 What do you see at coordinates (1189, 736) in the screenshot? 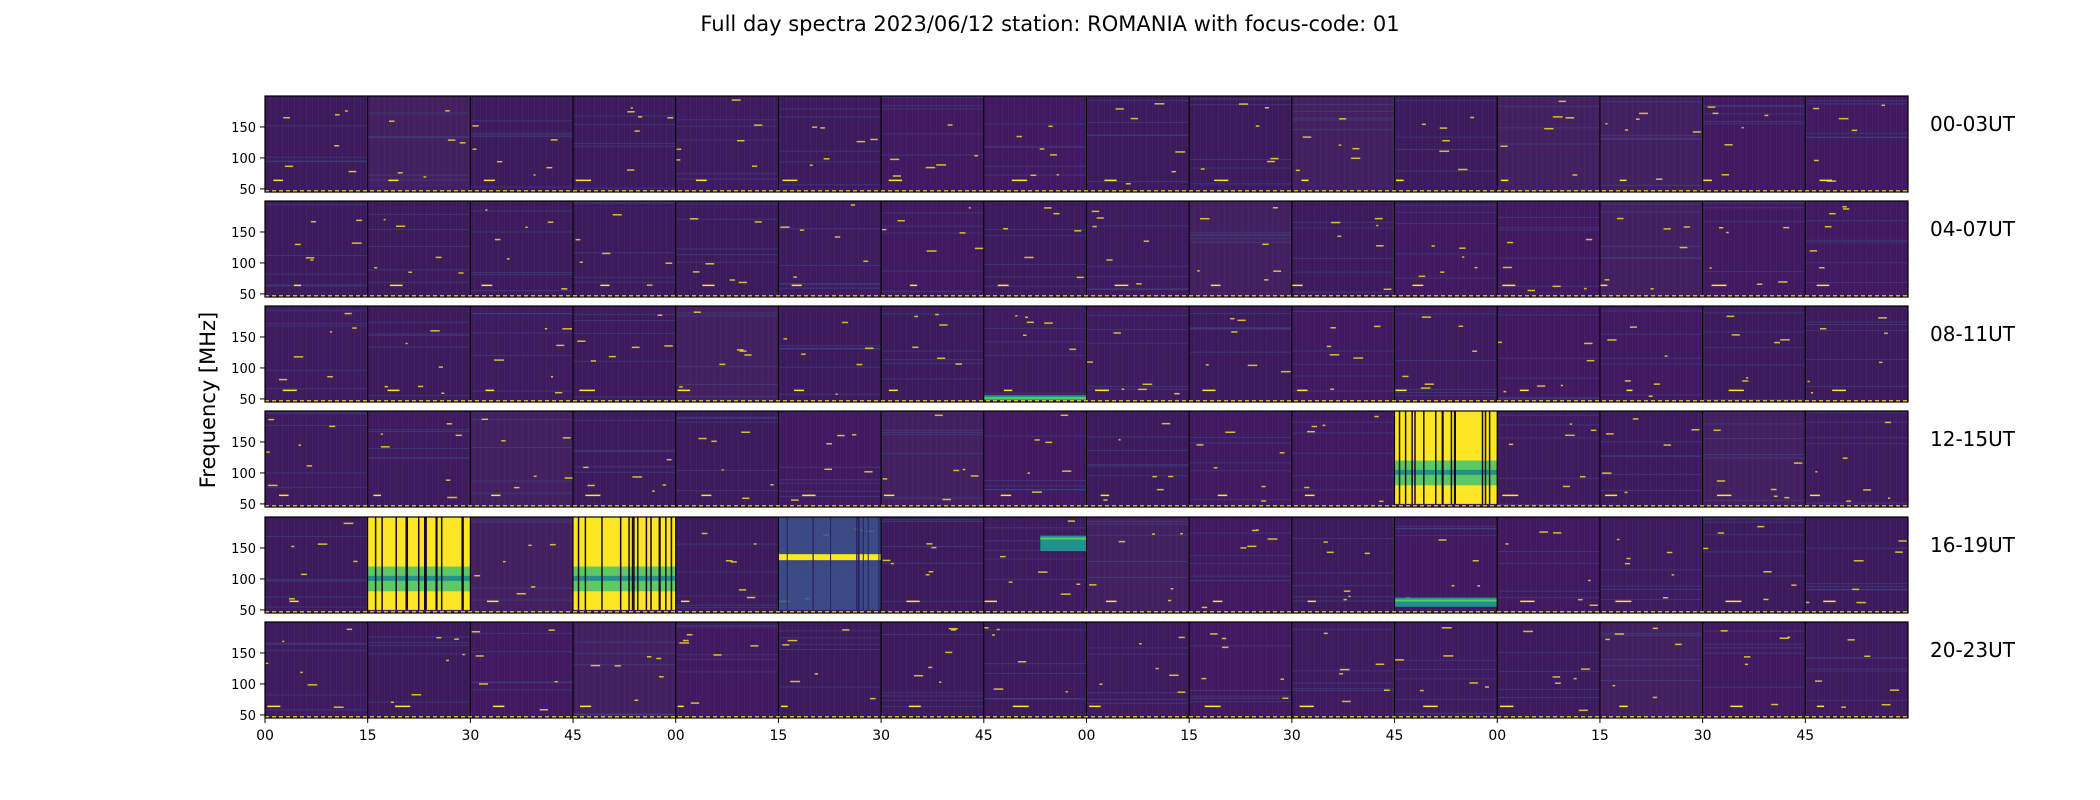
I see `x-tick-label: 15` at bounding box center [1189, 736].